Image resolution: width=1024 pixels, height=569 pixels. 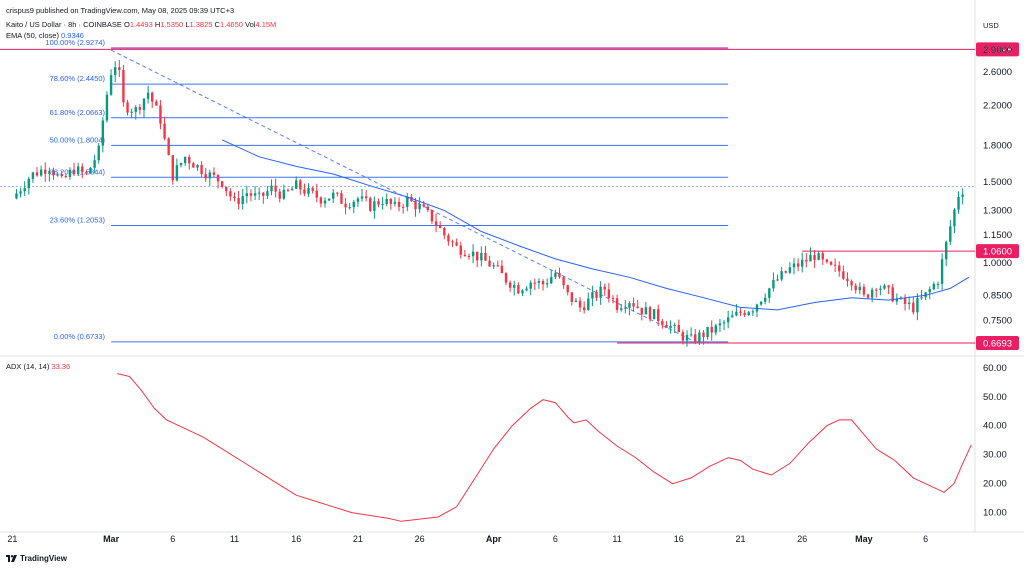 I want to click on price-tick-label: 2.9000, so click(x=997, y=50).